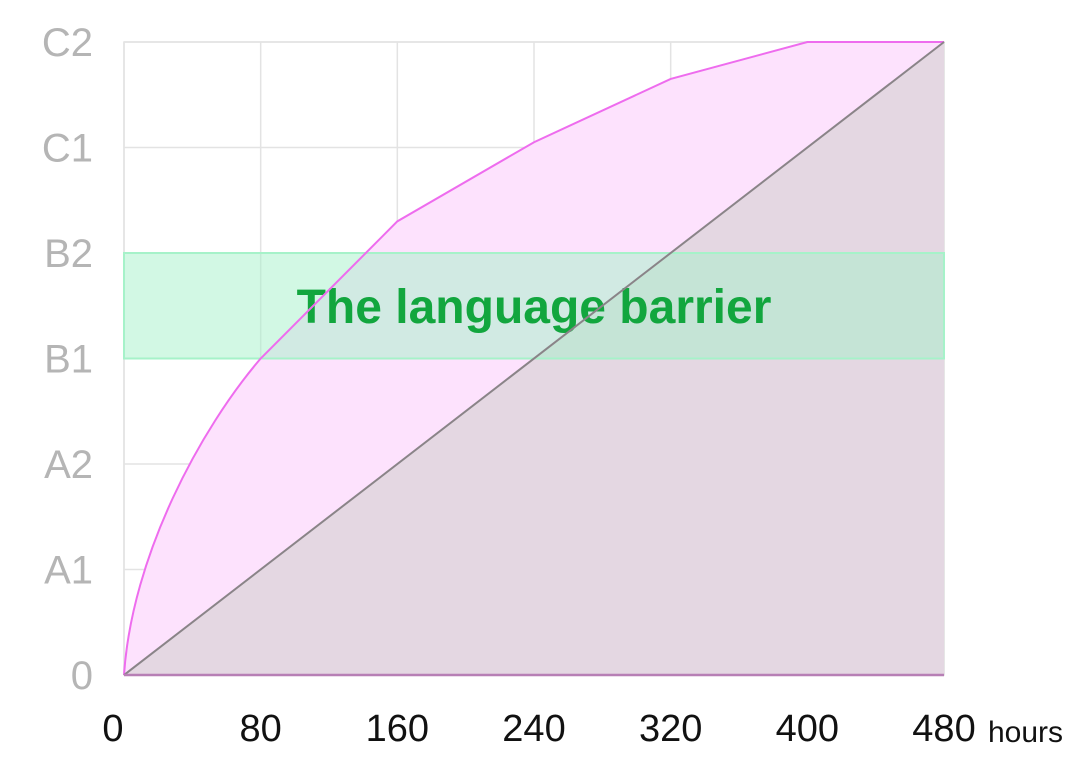  Describe the element at coordinates (68, 571) in the screenshot. I see `y-tick-label: A1` at that location.